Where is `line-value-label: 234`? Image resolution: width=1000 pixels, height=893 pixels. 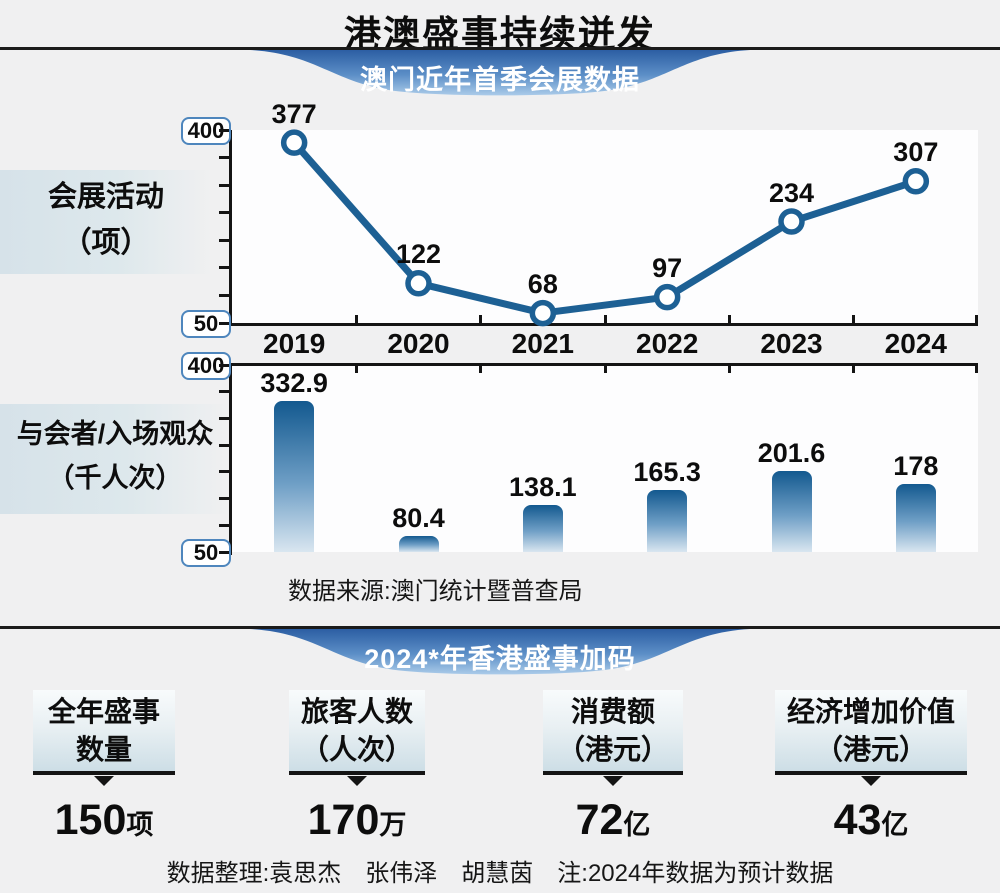
line-value-label: 234 is located at coordinates (791, 192).